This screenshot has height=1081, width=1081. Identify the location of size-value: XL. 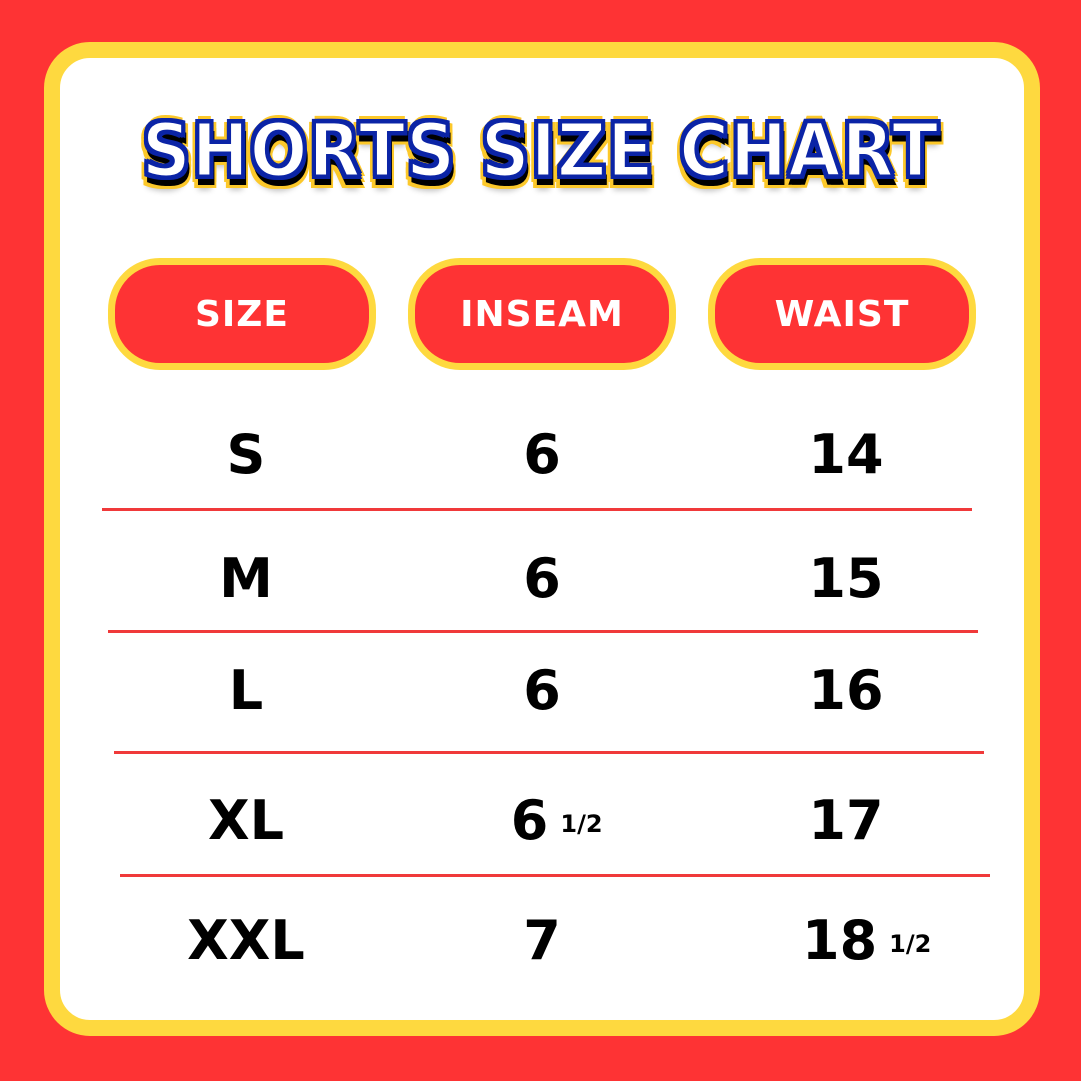
(246, 820).